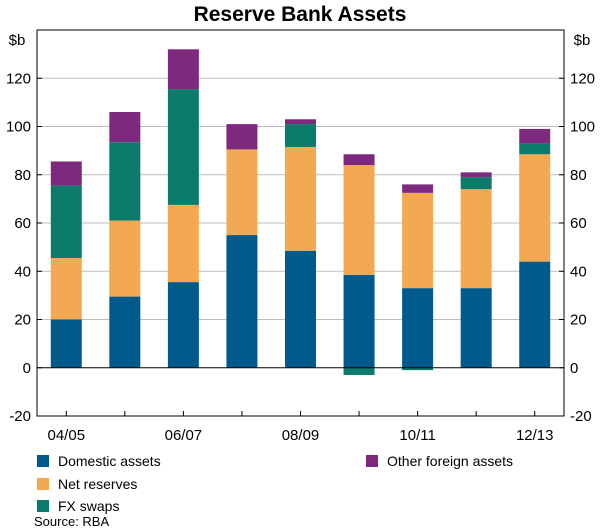  What do you see at coordinates (184, 435) in the screenshot?
I see `x-tick-label: 06/07` at bounding box center [184, 435].